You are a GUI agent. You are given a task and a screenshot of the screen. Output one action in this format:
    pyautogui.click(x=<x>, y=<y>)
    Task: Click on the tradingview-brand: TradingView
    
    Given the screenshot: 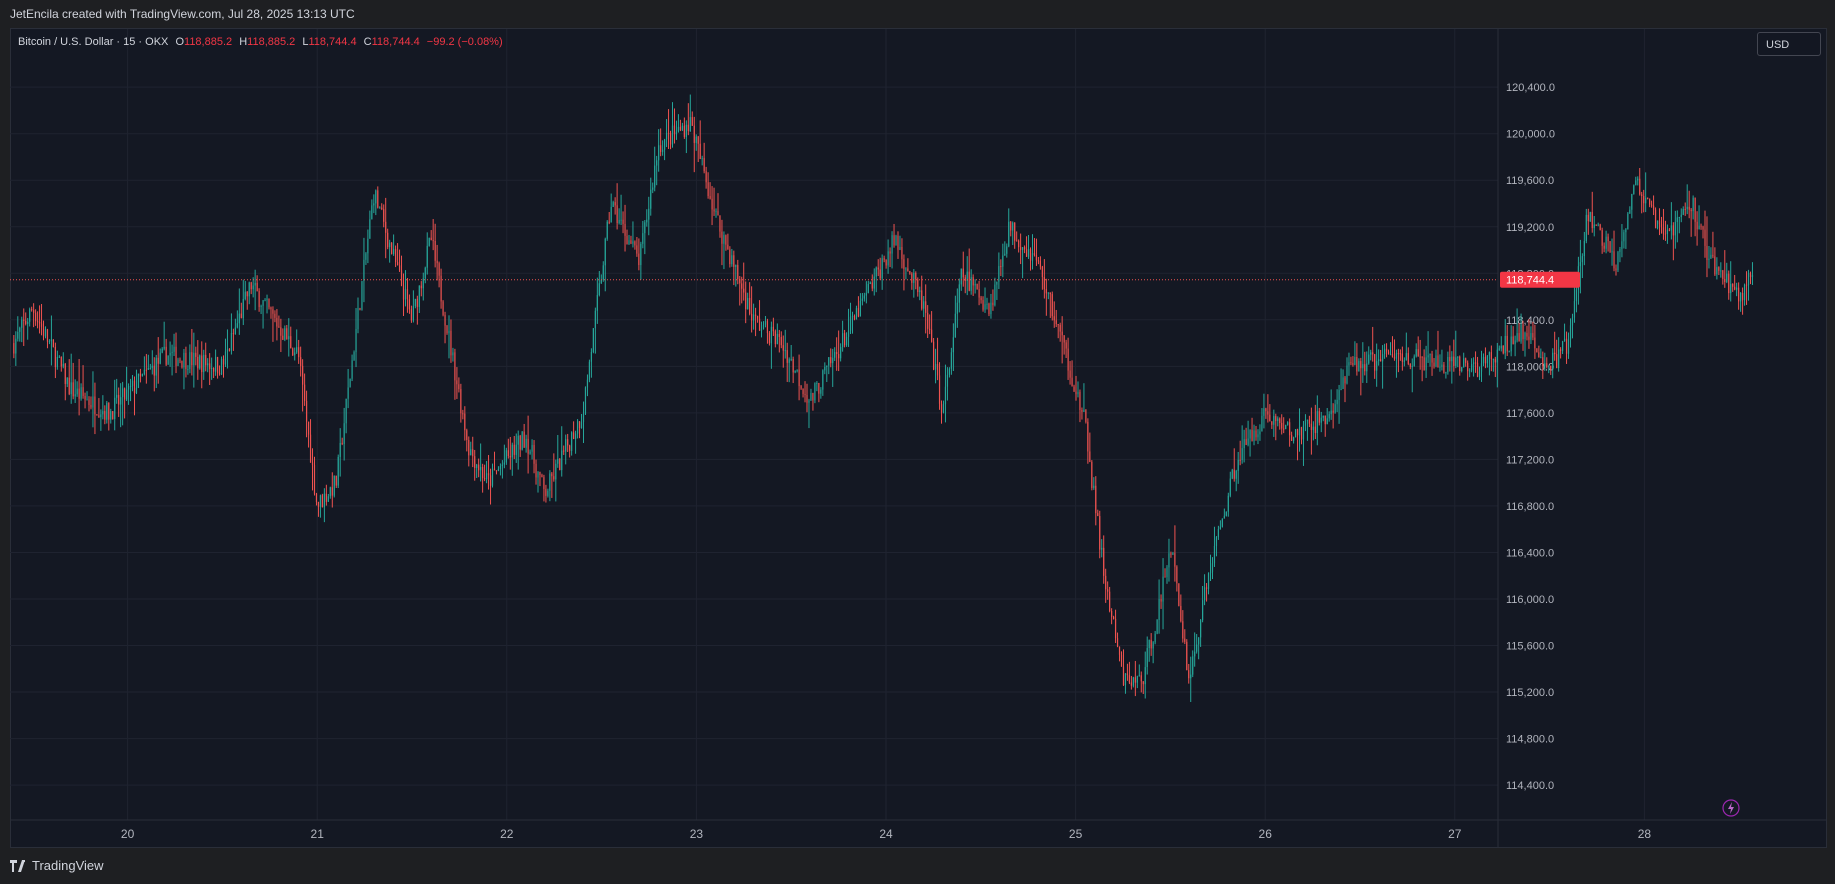 What is the action you would take?
    pyautogui.click(x=57, y=865)
    